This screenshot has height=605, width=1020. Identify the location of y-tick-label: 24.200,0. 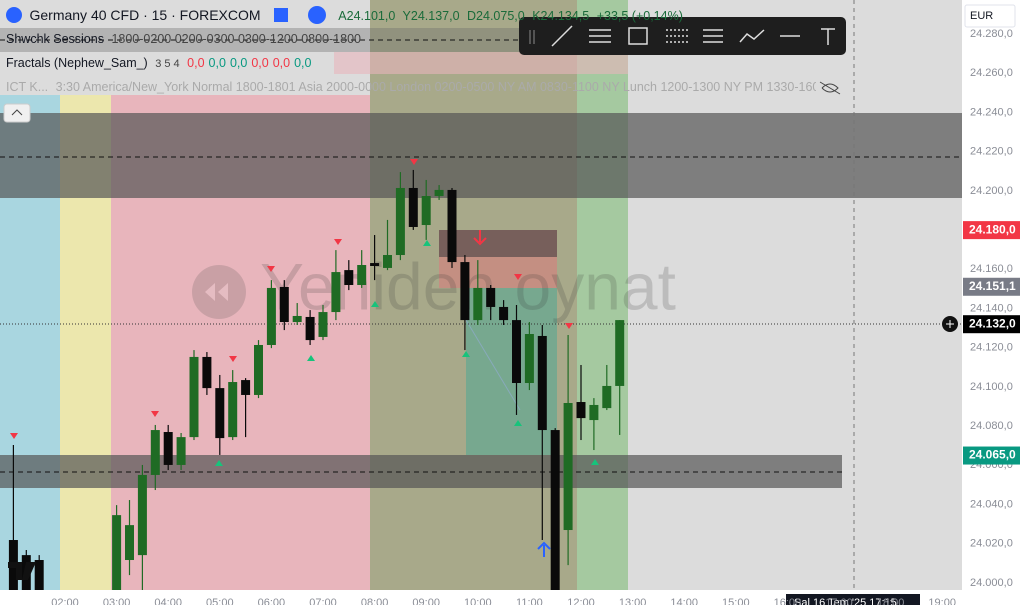
(991, 191).